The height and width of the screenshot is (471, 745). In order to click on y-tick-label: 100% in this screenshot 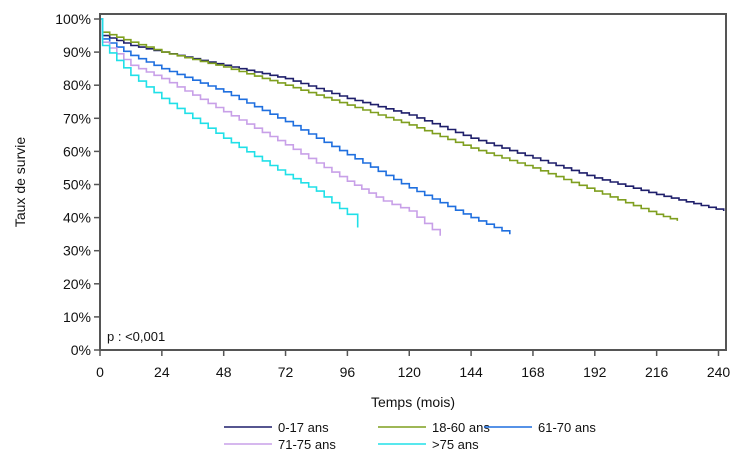, I will do `click(73, 19)`.